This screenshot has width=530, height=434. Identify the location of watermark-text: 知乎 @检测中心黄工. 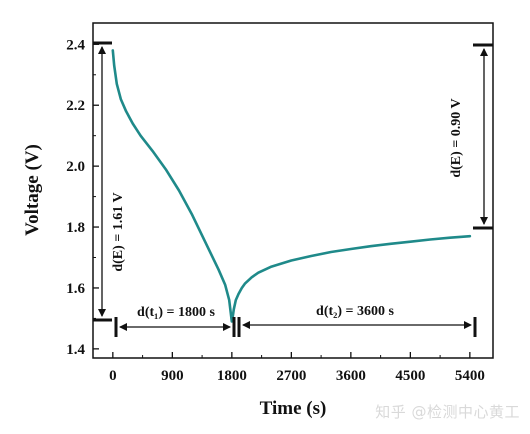
(447, 412).